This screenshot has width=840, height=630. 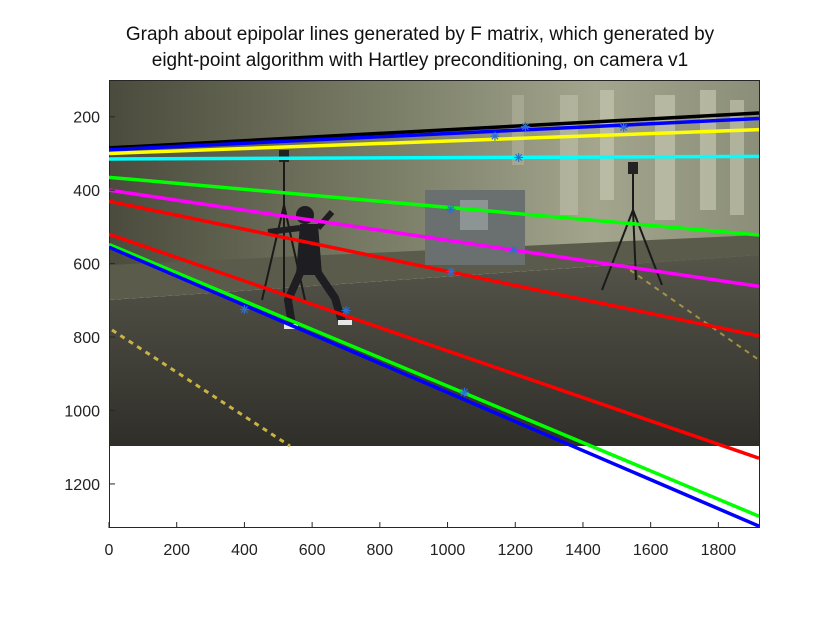 I want to click on y-tick-label: 800, so click(x=86, y=338).